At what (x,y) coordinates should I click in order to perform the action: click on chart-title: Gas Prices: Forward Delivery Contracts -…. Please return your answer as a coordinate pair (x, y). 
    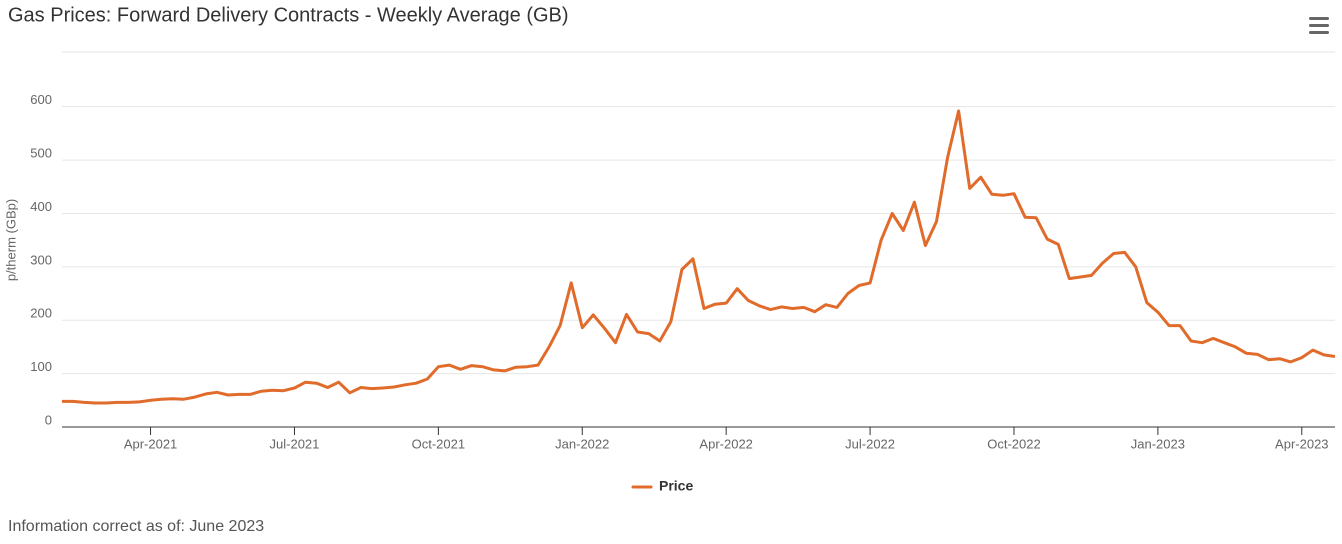
    Looking at the image, I should click on (288, 15).